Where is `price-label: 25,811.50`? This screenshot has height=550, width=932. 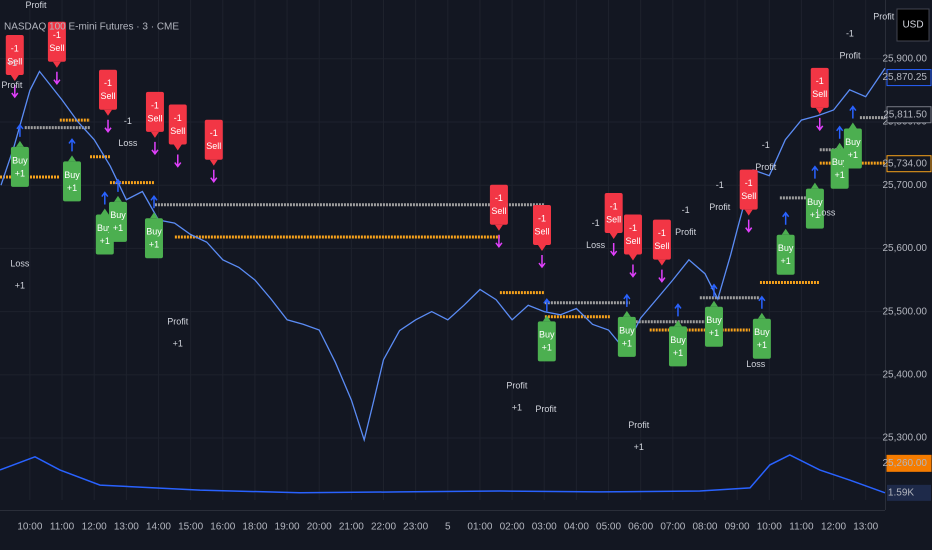 price-label: 25,811.50 is located at coordinates (905, 114).